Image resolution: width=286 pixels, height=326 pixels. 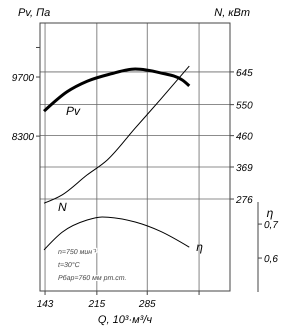 What do you see at coordinates (244, 200) in the screenshot?
I see `y2-tick-label: 276` at bounding box center [244, 200].